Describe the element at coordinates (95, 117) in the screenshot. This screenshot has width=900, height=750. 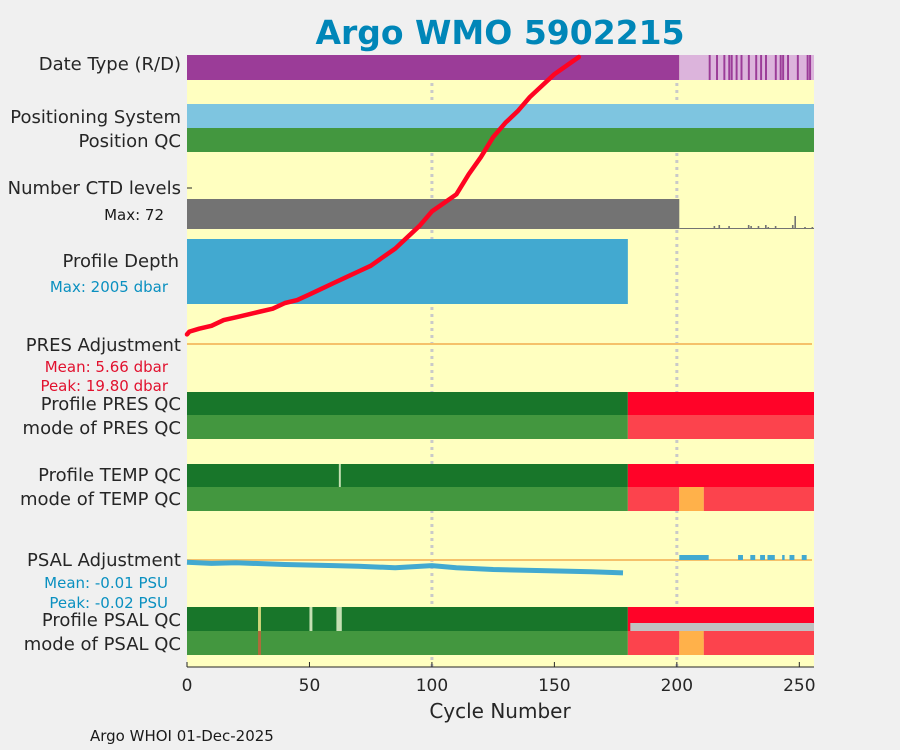
I see `label-positioning-system: Positioning System` at that location.